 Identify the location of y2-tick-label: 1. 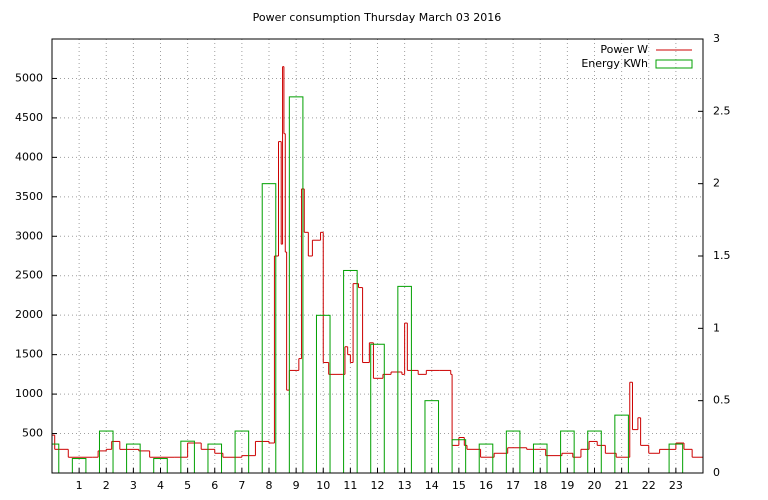
(716, 327).